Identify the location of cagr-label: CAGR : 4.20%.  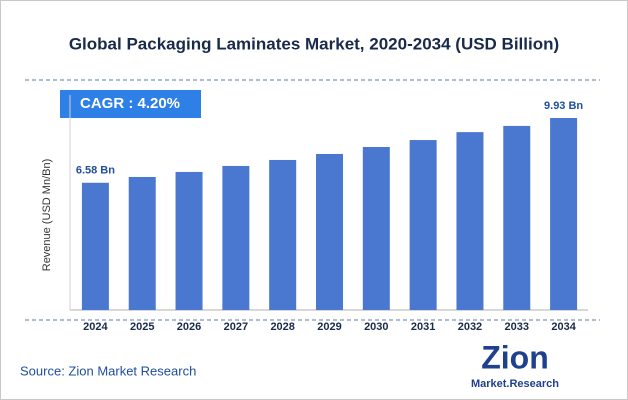
(130, 103).